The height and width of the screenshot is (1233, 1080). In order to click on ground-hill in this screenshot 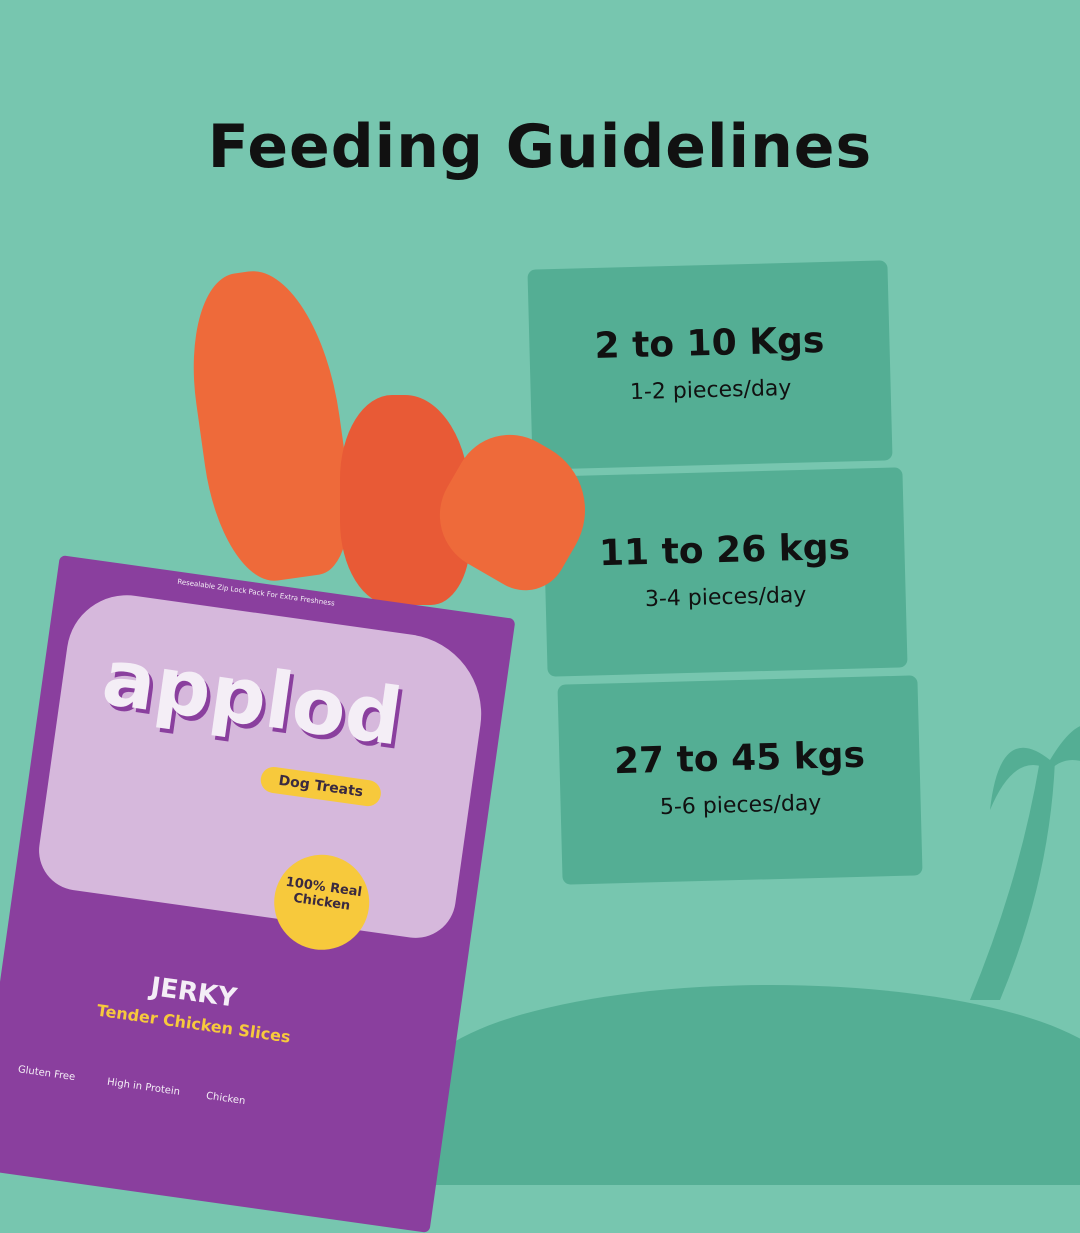, I will do `click(750, 1085)`.